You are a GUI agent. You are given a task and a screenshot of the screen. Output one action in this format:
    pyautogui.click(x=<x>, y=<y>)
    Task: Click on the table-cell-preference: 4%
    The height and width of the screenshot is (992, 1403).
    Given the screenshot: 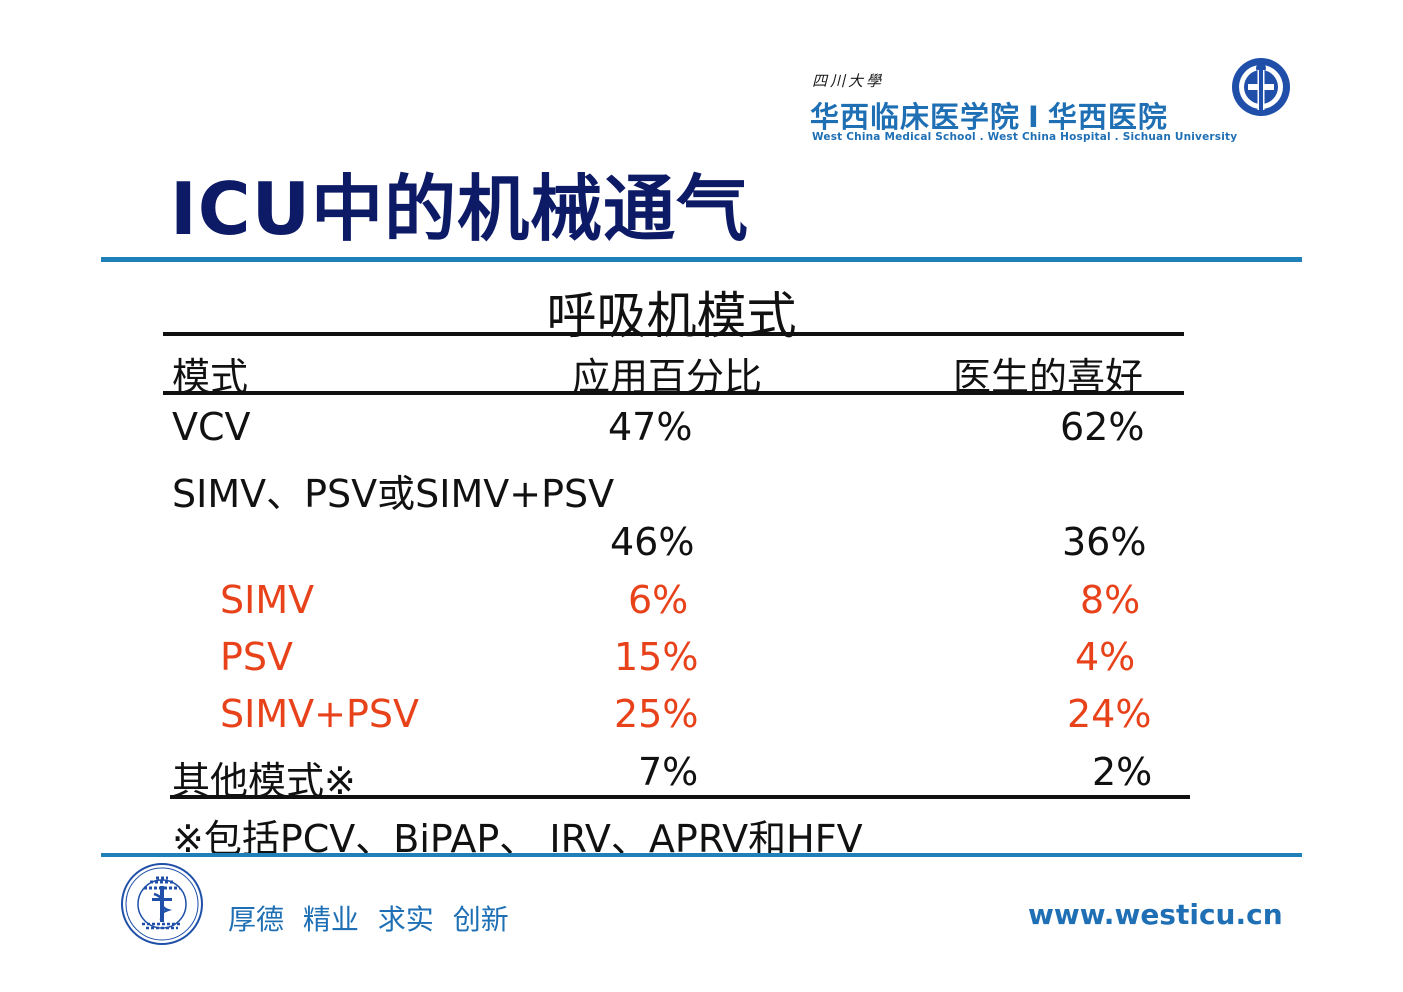 What is the action you would take?
    pyautogui.click(x=1105, y=657)
    